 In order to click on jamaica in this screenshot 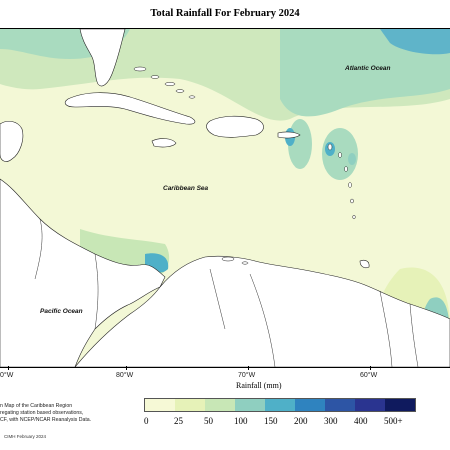, I will do `click(164, 143)`.